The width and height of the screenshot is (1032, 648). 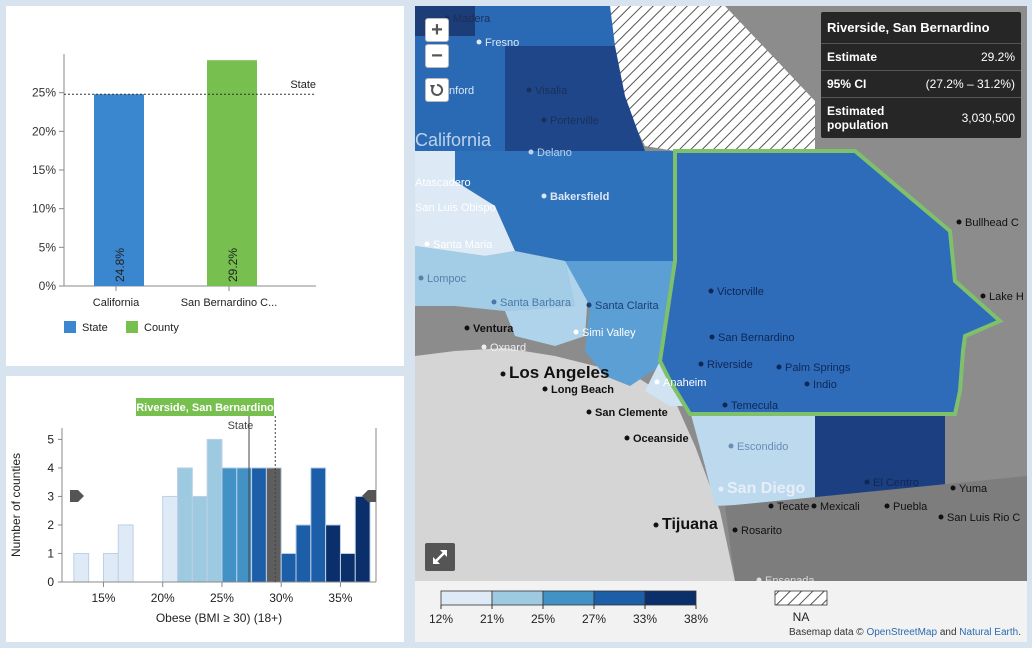 I want to click on city-label: Santa Maria, so click(x=463, y=245).